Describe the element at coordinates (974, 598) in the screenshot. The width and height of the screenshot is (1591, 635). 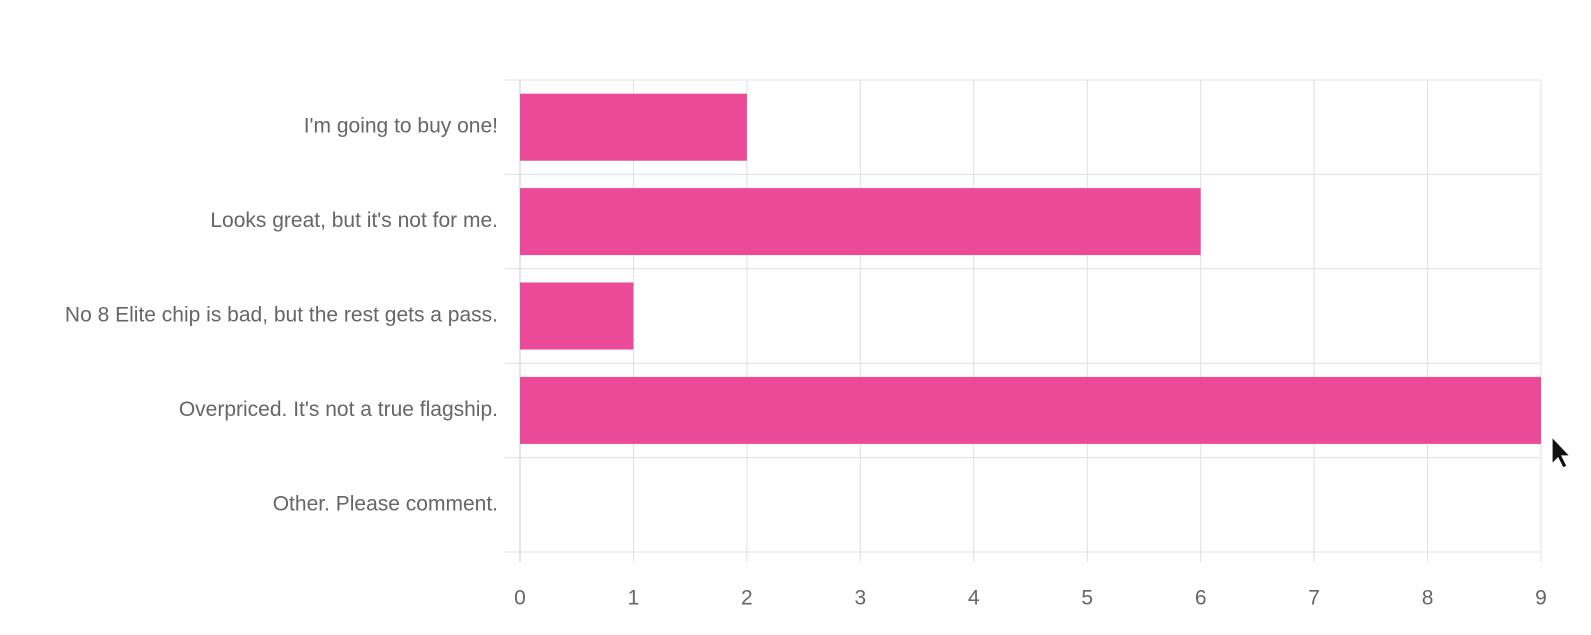
I see `x-tick-label: 4` at that location.